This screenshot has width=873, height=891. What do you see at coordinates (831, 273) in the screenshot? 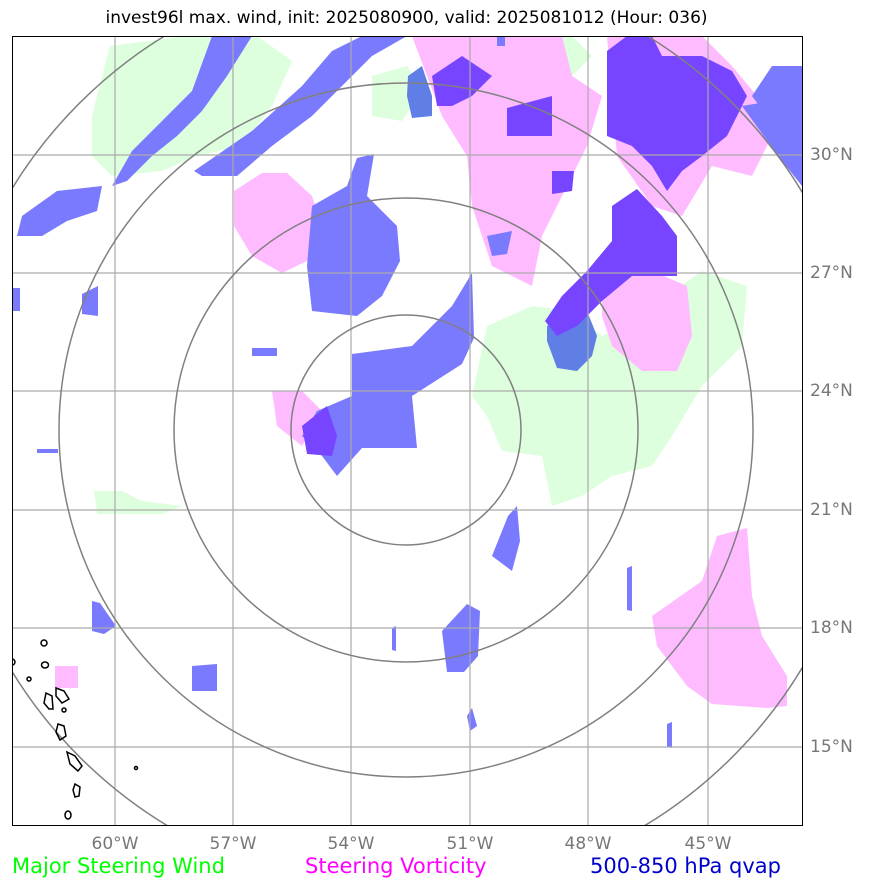
I see `lat-label-27n: 27°N` at bounding box center [831, 273].